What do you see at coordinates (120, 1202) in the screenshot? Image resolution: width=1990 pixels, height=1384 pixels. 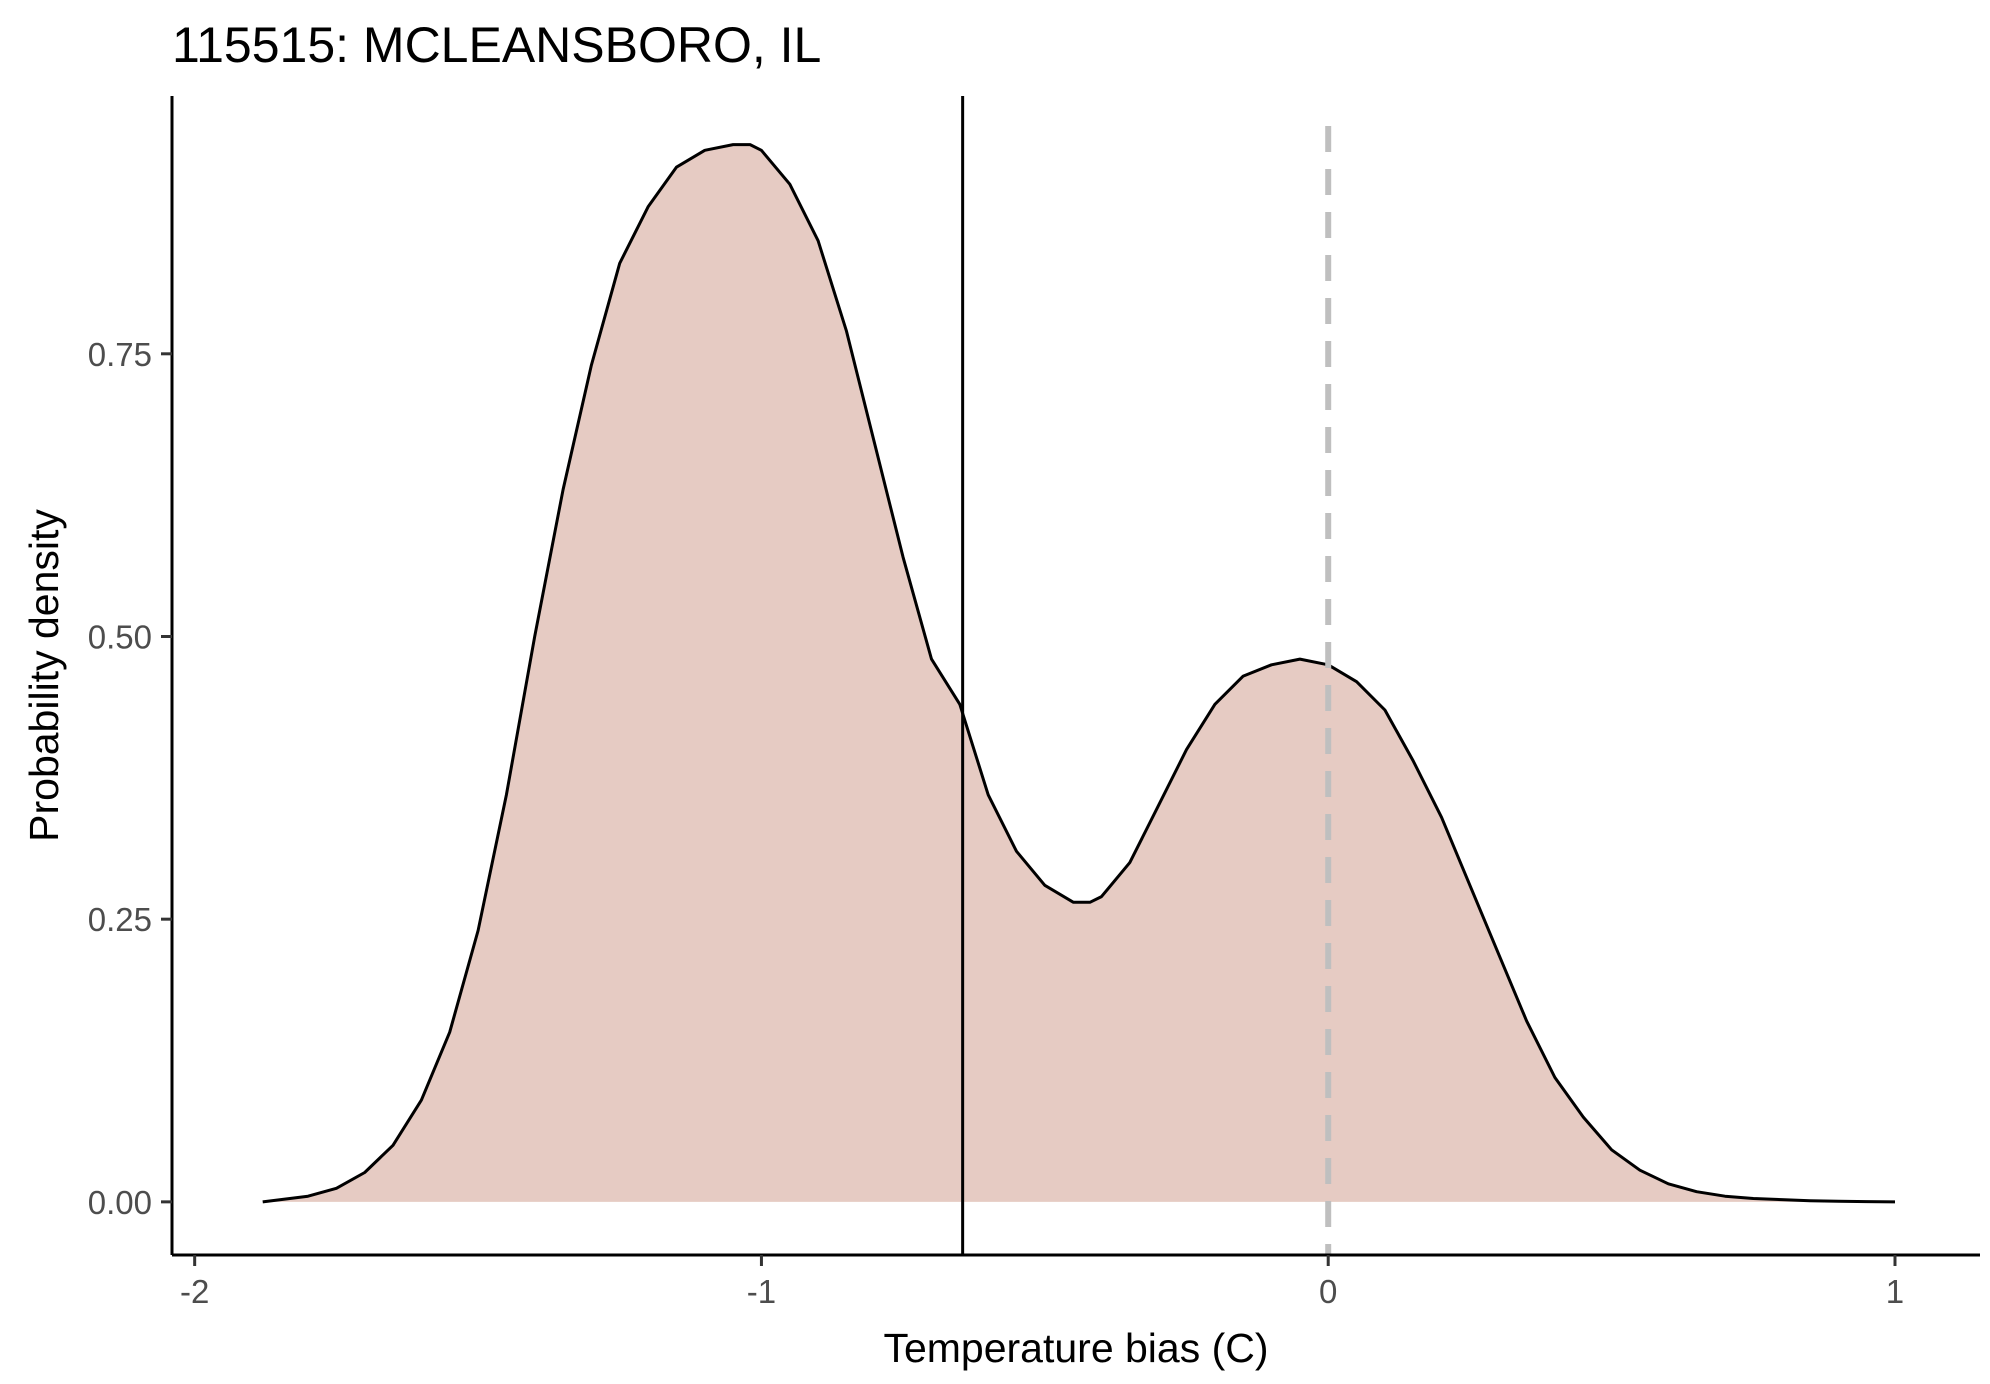 I see `y-tick-label: 0.00` at bounding box center [120, 1202].